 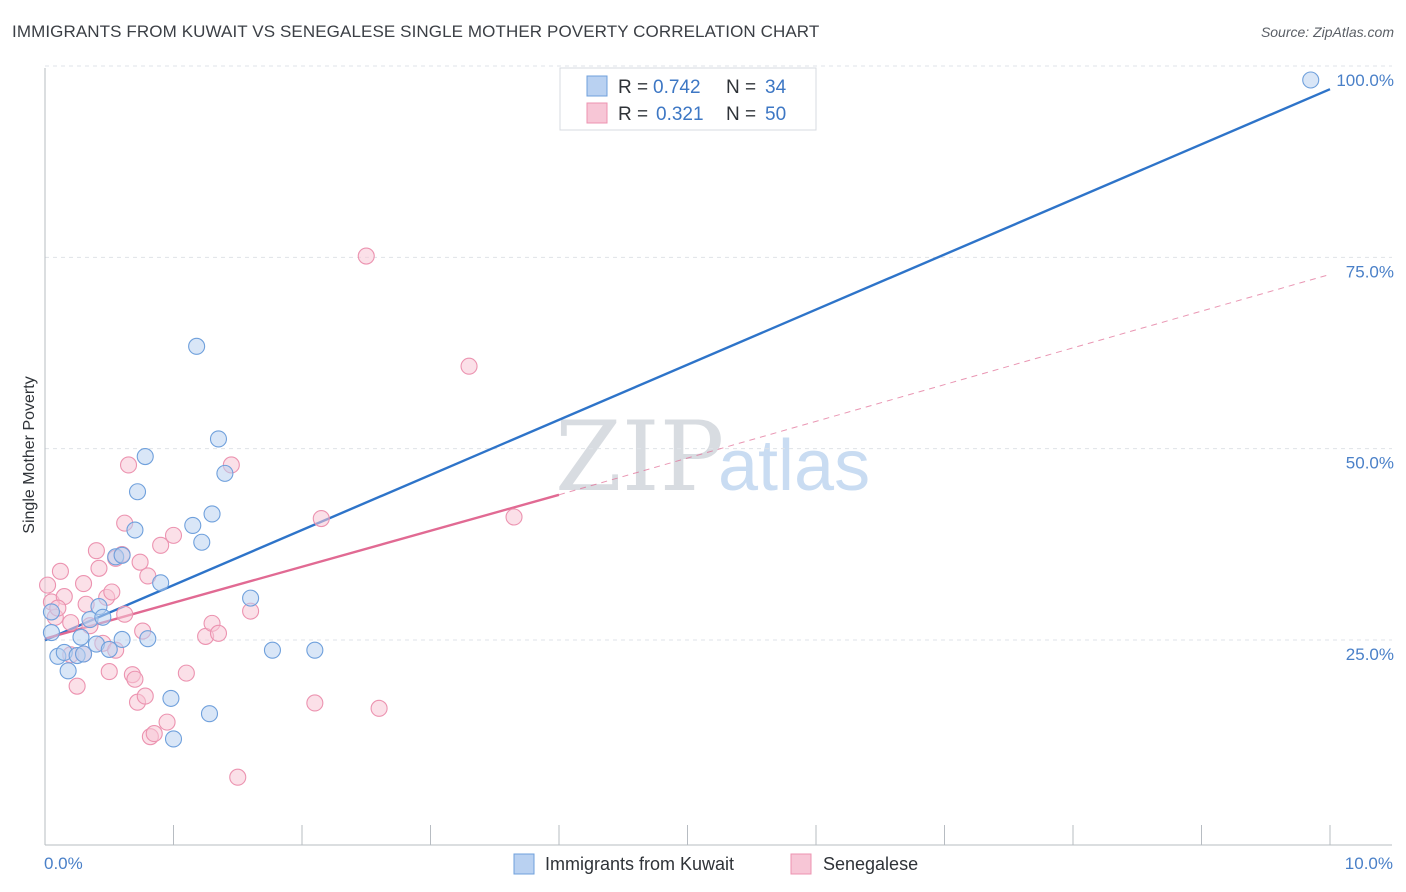 What do you see at coordinates (680, 114) in the screenshot?
I see `legend-r-value-2: 0.321` at bounding box center [680, 114].